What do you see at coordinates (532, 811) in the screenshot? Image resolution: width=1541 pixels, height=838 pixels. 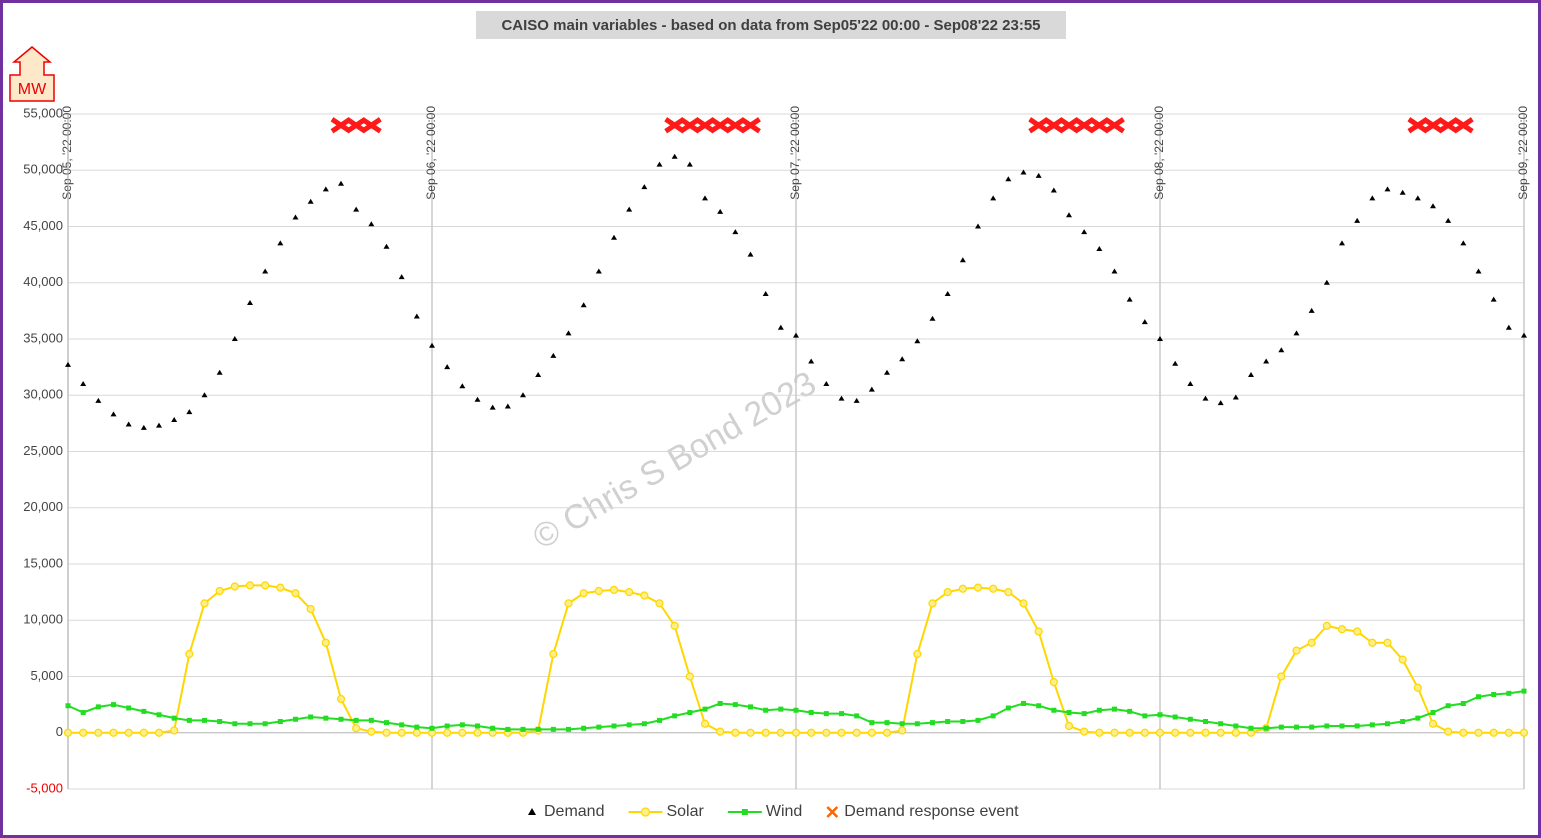 I see `legend-marker` at bounding box center [532, 811].